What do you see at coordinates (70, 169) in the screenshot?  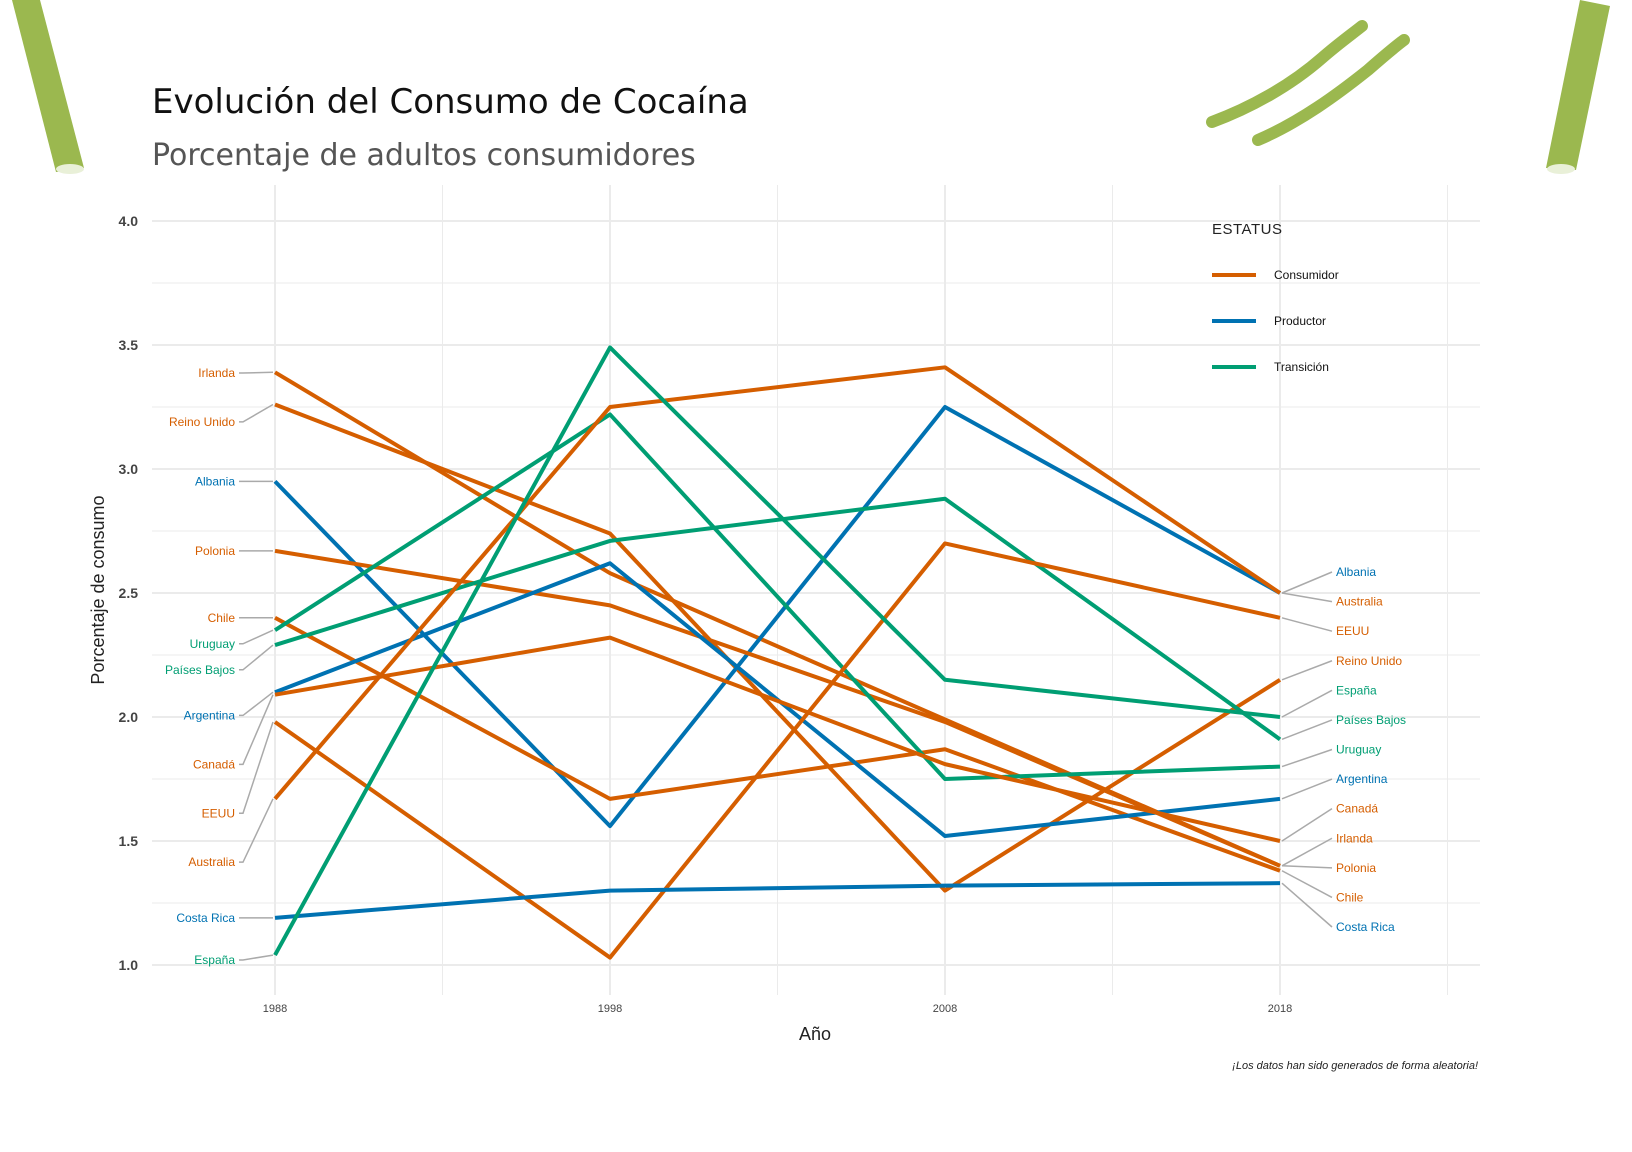 I see `bamboo-stem-left-end` at bounding box center [70, 169].